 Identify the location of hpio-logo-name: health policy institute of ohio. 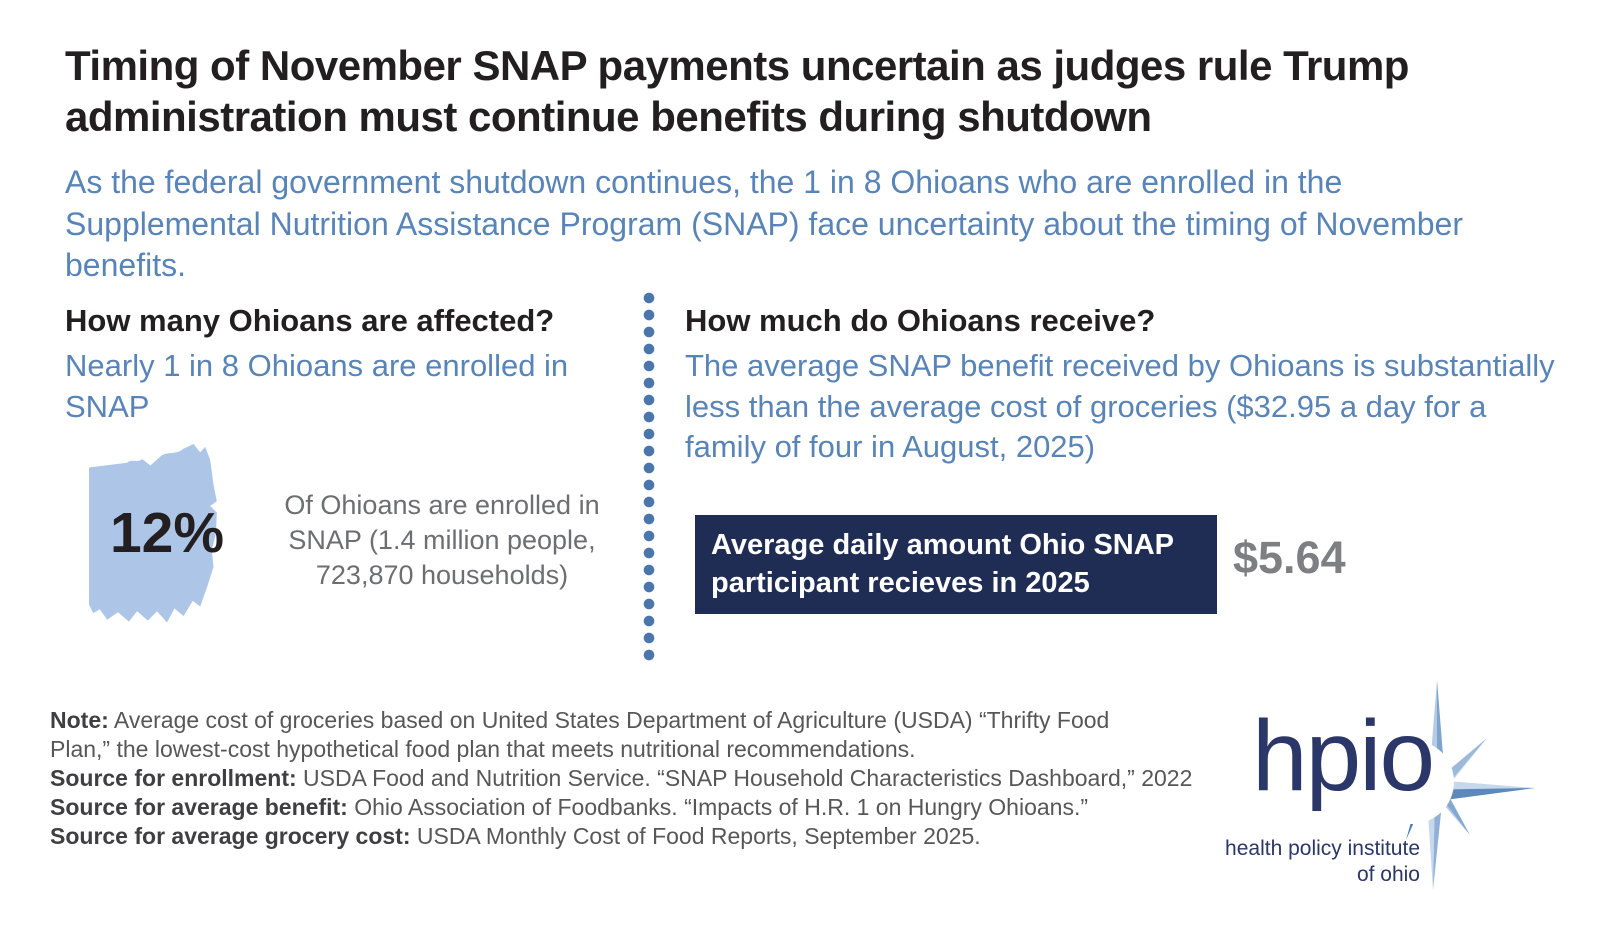
(1270, 862).